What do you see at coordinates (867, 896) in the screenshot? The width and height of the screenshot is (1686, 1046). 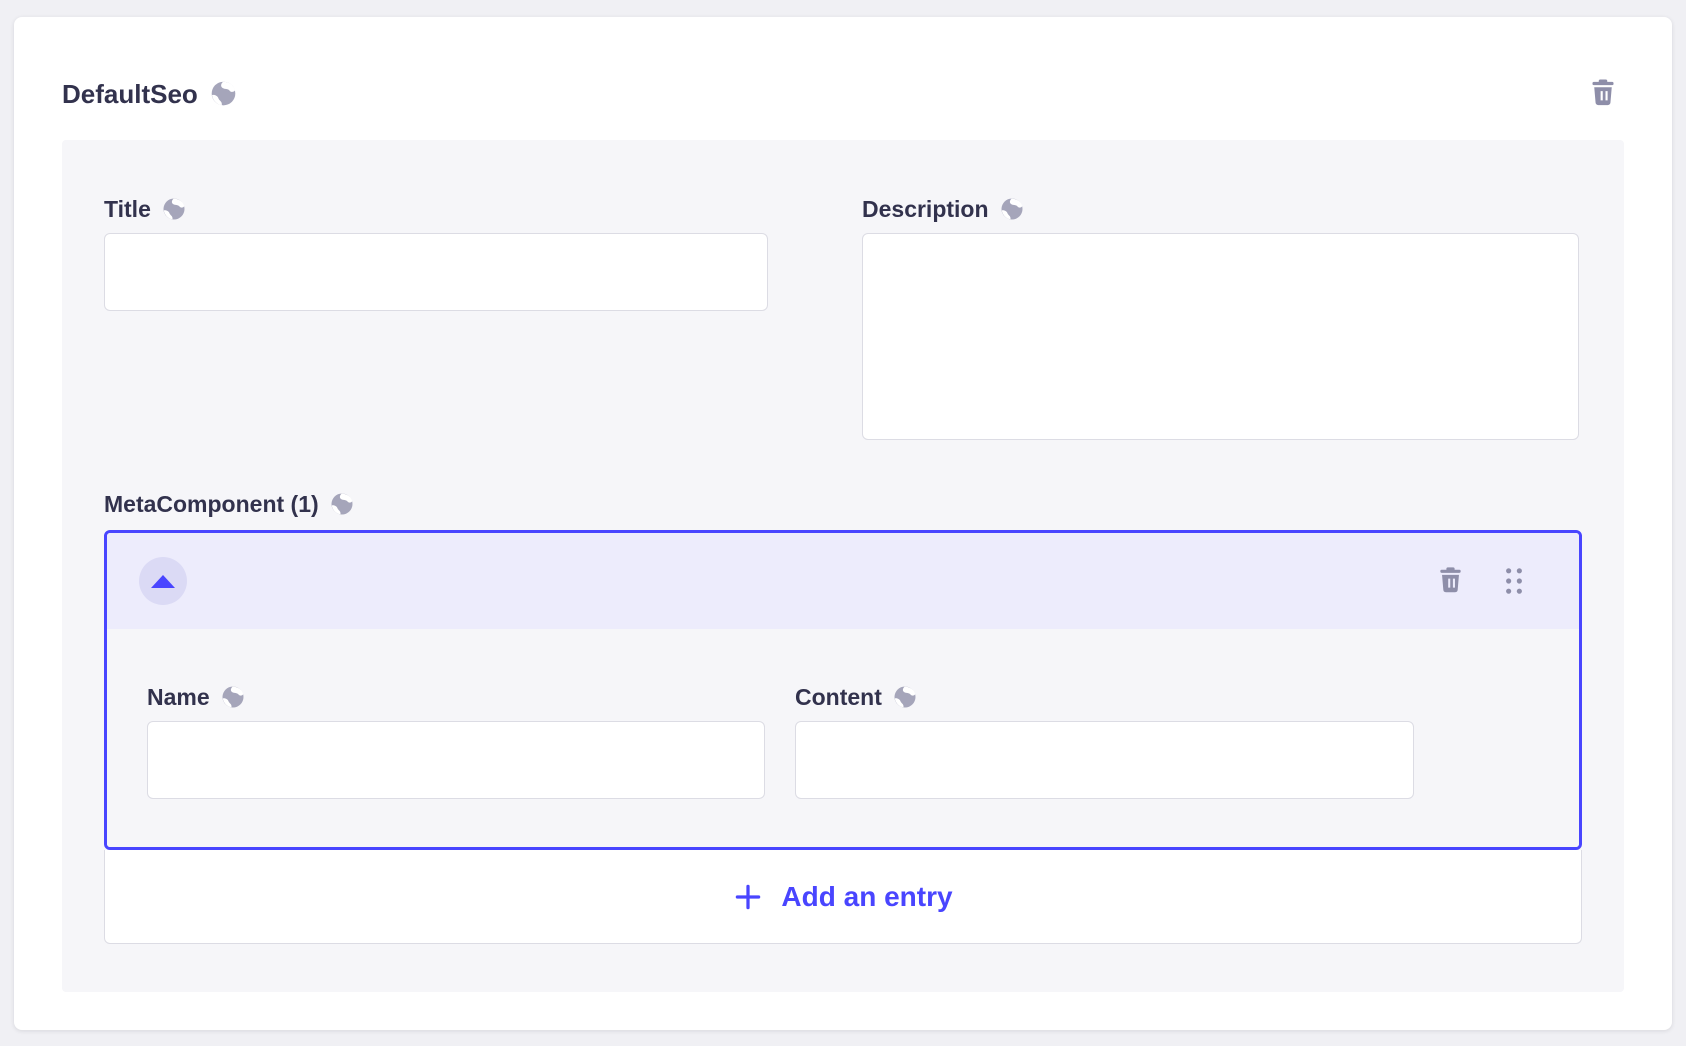 I see `add-entry-label: Add an entry` at bounding box center [867, 896].